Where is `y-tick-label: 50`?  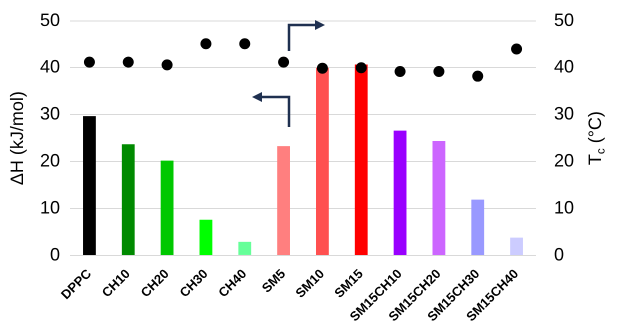
y-tick-label: 50 is located at coordinates (50, 20).